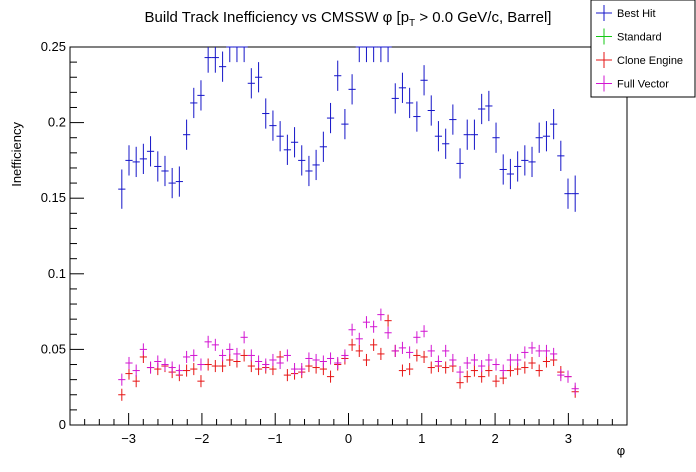  Describe the element at coordinates (57, 273) in the screenshot. I see `y-tick-label: 0.1` at that location.